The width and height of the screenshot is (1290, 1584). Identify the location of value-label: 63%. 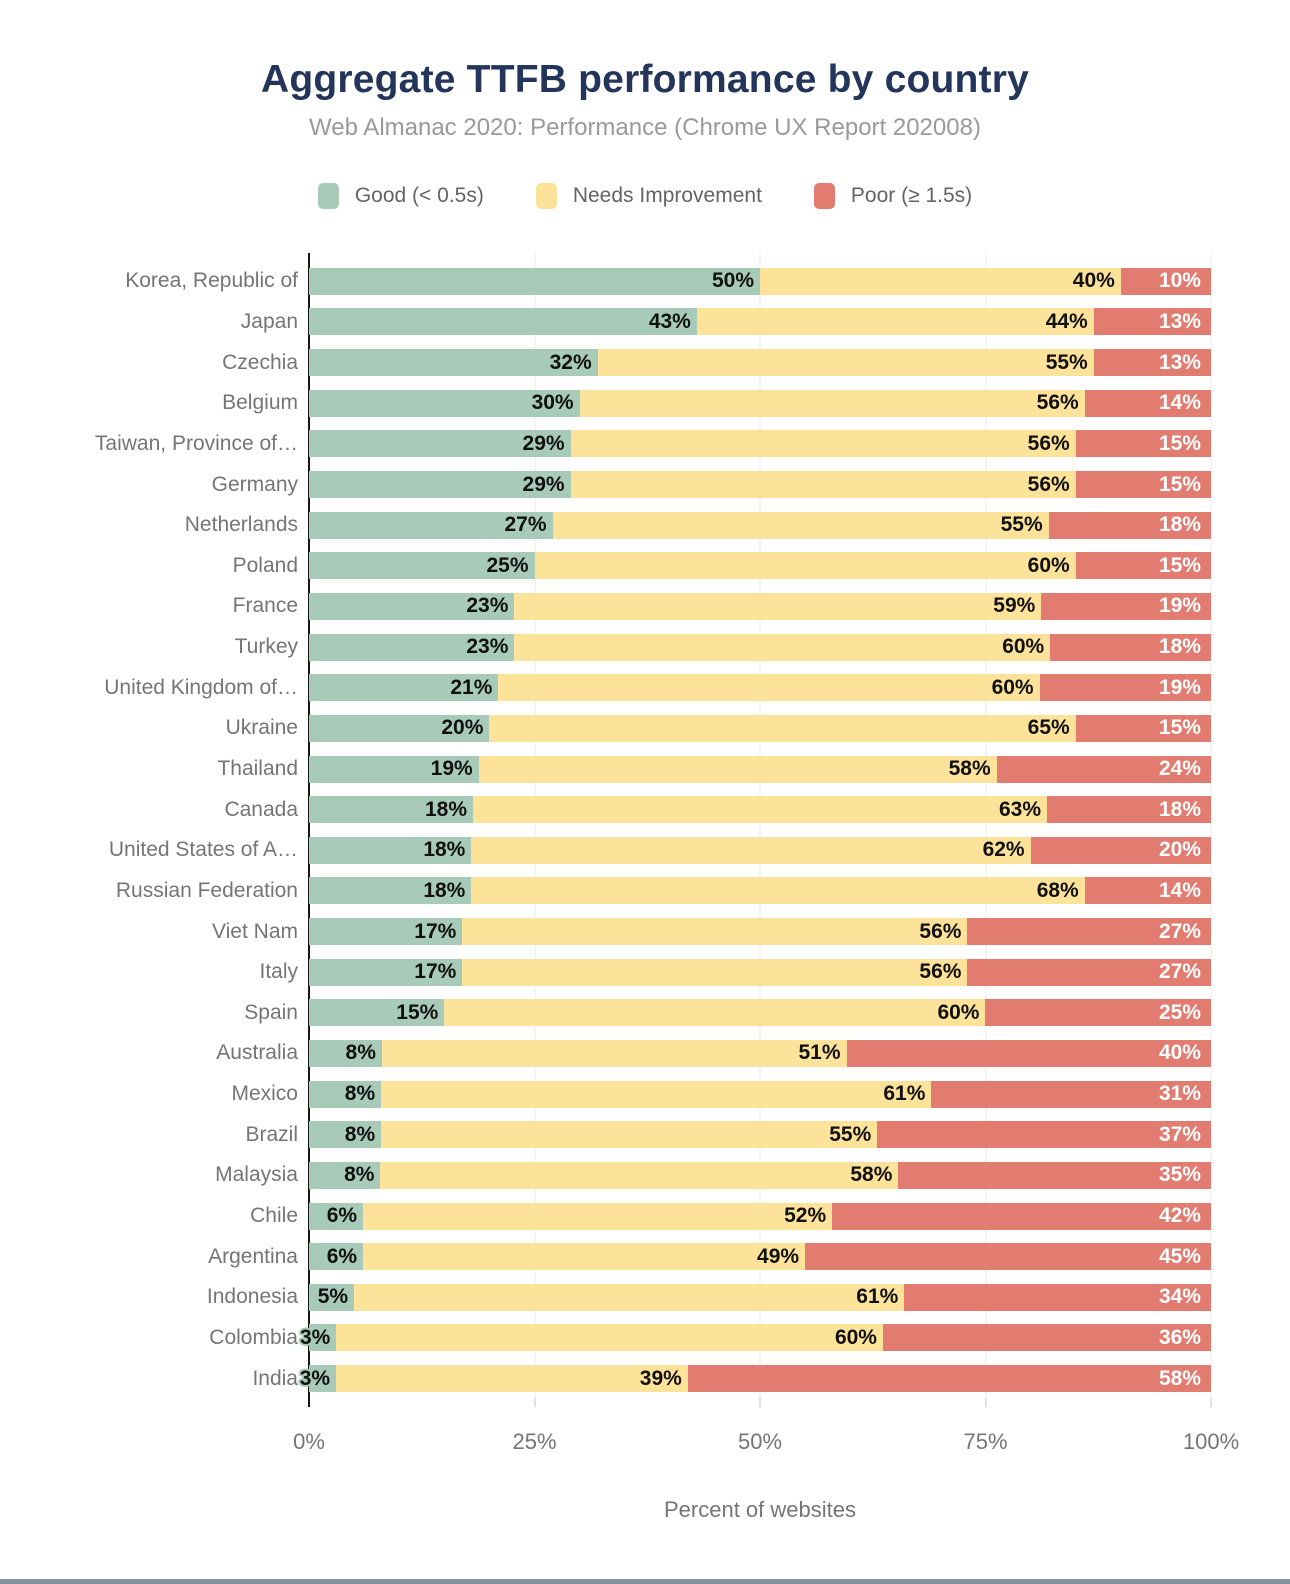
(1019, 809).